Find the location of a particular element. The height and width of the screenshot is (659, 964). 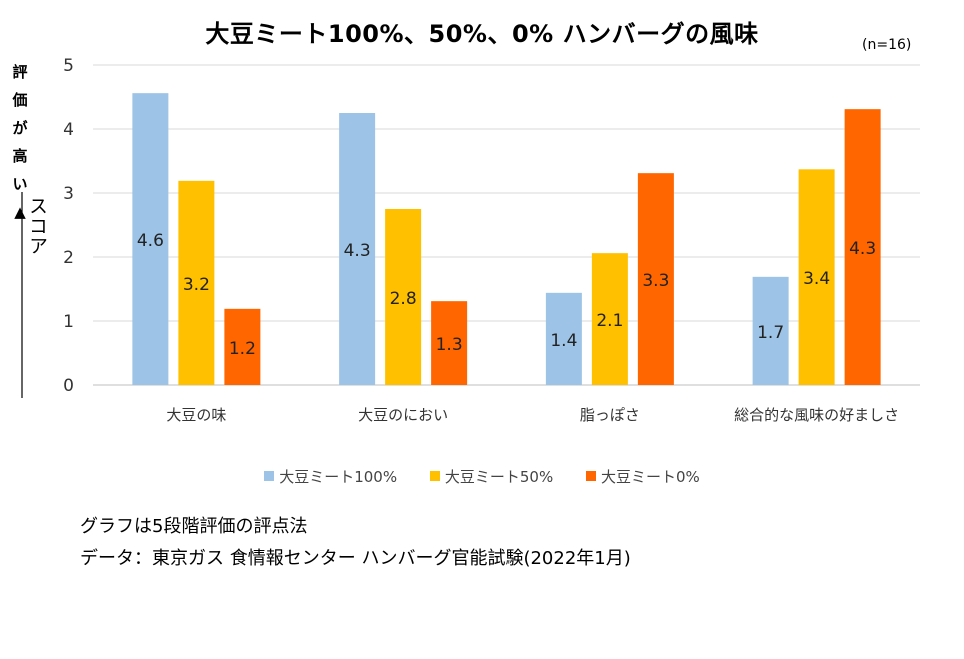

bar-value-label: 3.3 is located at coordinates (655, 281).